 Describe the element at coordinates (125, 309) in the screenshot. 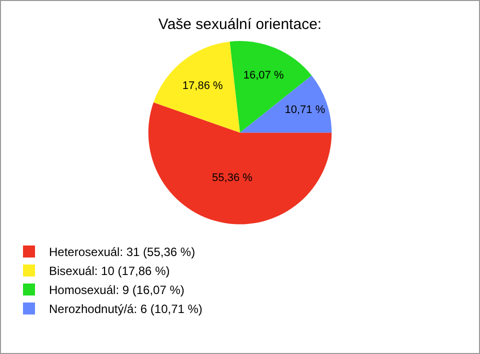

I see `legend-label: Nerozhodnutý/á: 6 (10,71 %)` at that location.